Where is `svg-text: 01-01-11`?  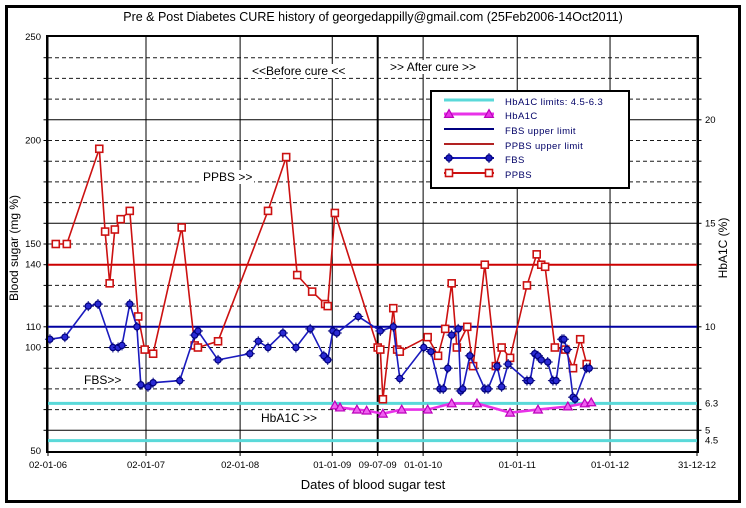 svg-text: 01-01-11 is located at coordinates (517, 465).